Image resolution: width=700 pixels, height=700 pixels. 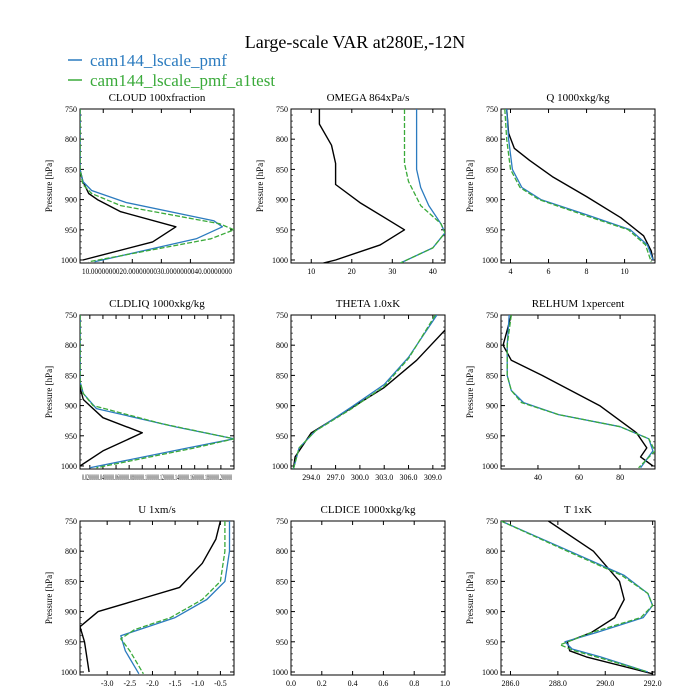 I want to click on x-tick-label: -3.0, so click(x=107, y=683).